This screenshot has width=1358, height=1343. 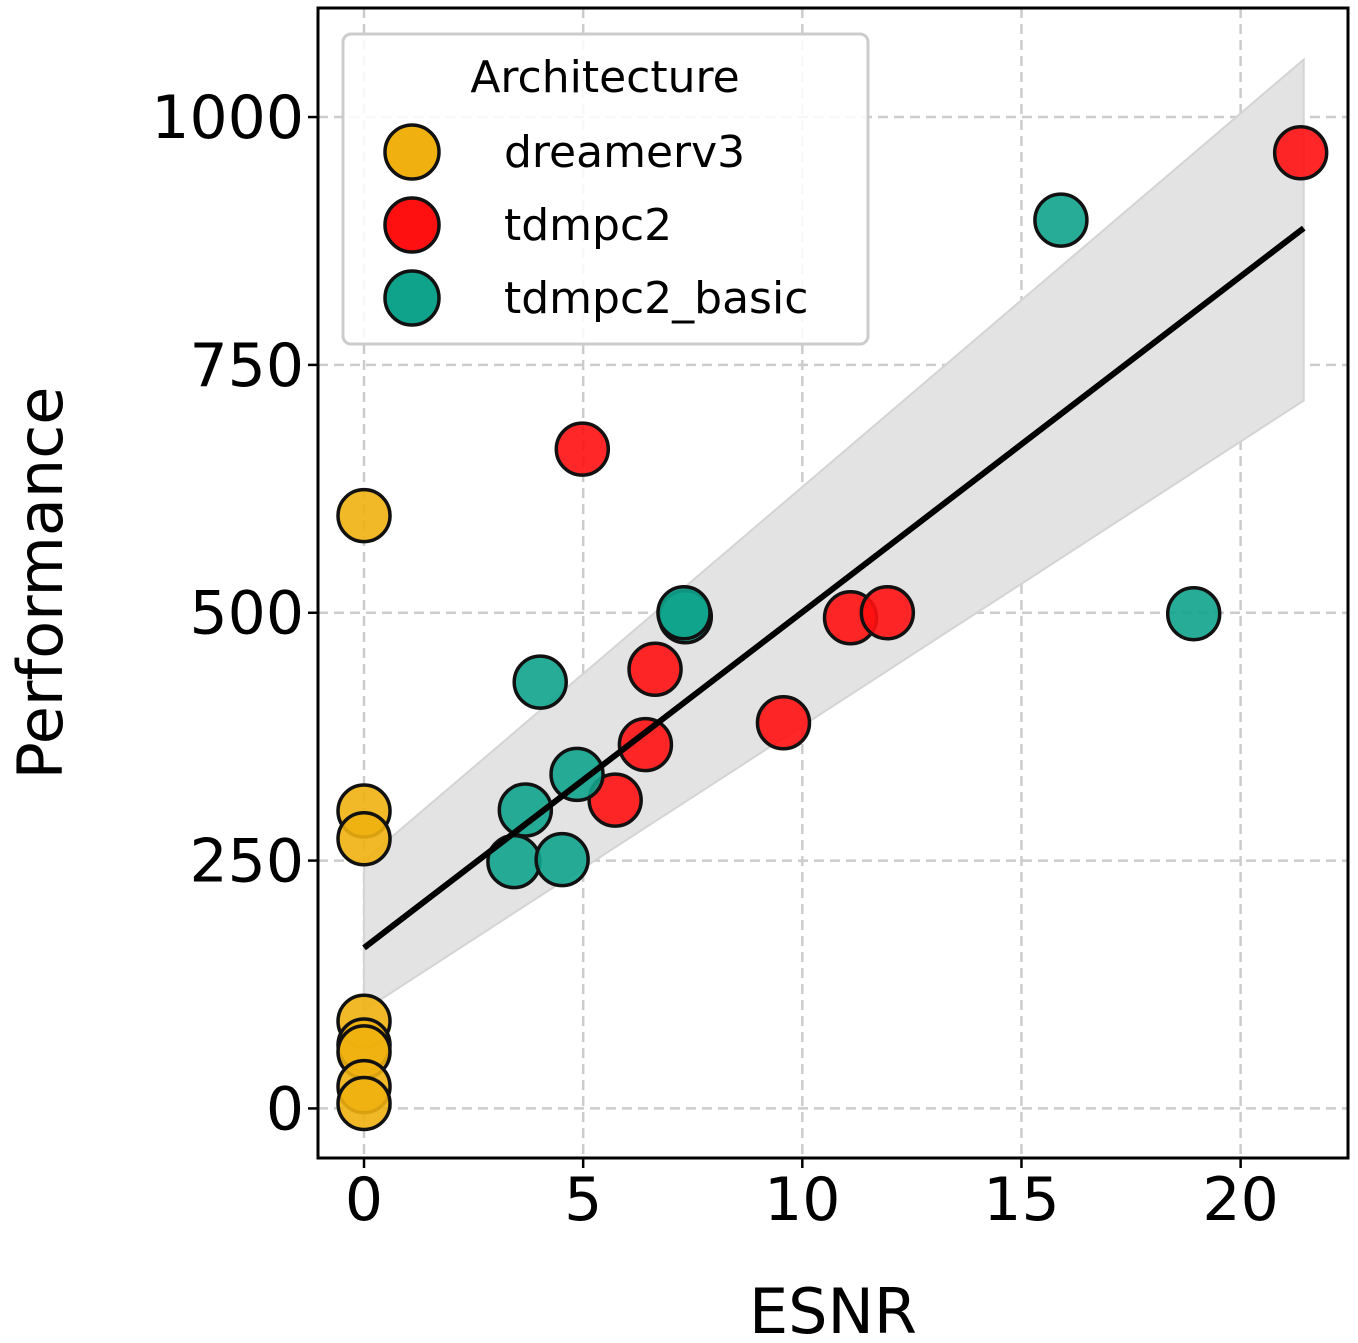 I want to click on y-tick-label: 750, so click(x=246, y=366).